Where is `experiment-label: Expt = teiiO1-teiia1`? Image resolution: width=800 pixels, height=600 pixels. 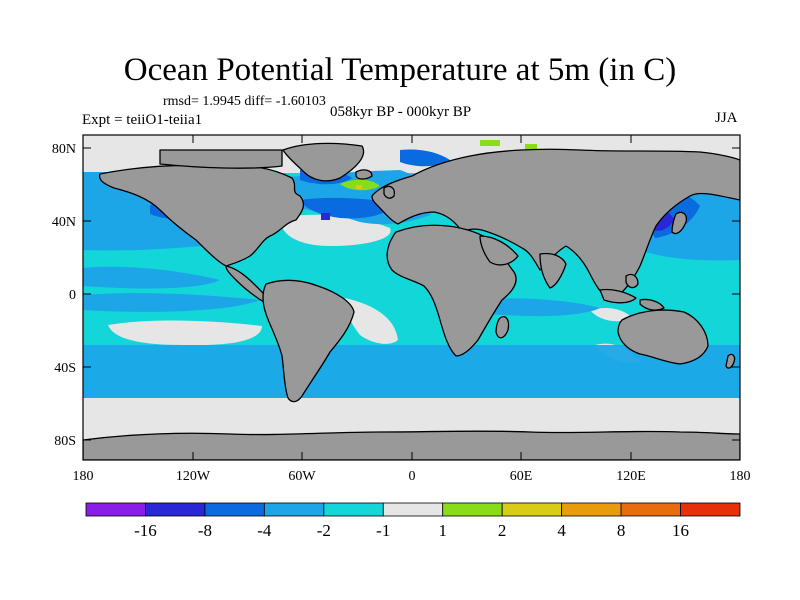
experiment-label: Expt = teiiO1-teiia1 is located at coordinates (142, 120).